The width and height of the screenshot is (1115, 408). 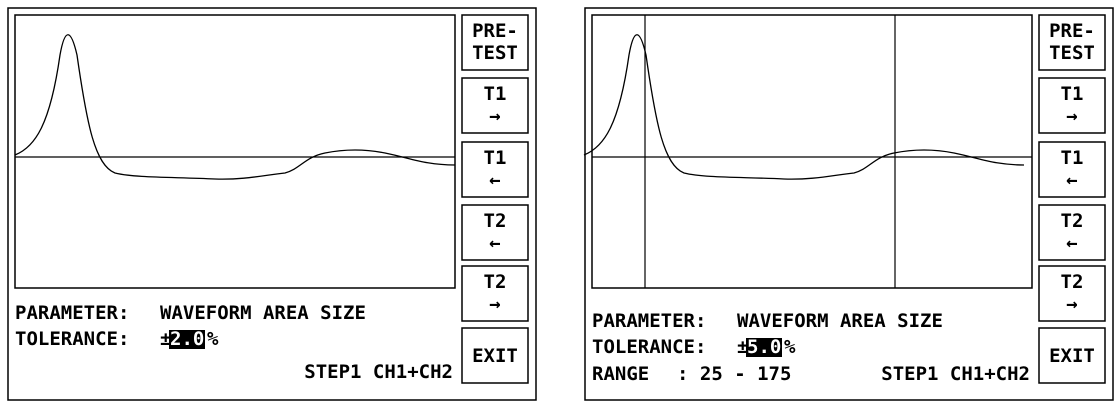 I want to click on tolerance-value: 2.0, so click(x=187, y=339).